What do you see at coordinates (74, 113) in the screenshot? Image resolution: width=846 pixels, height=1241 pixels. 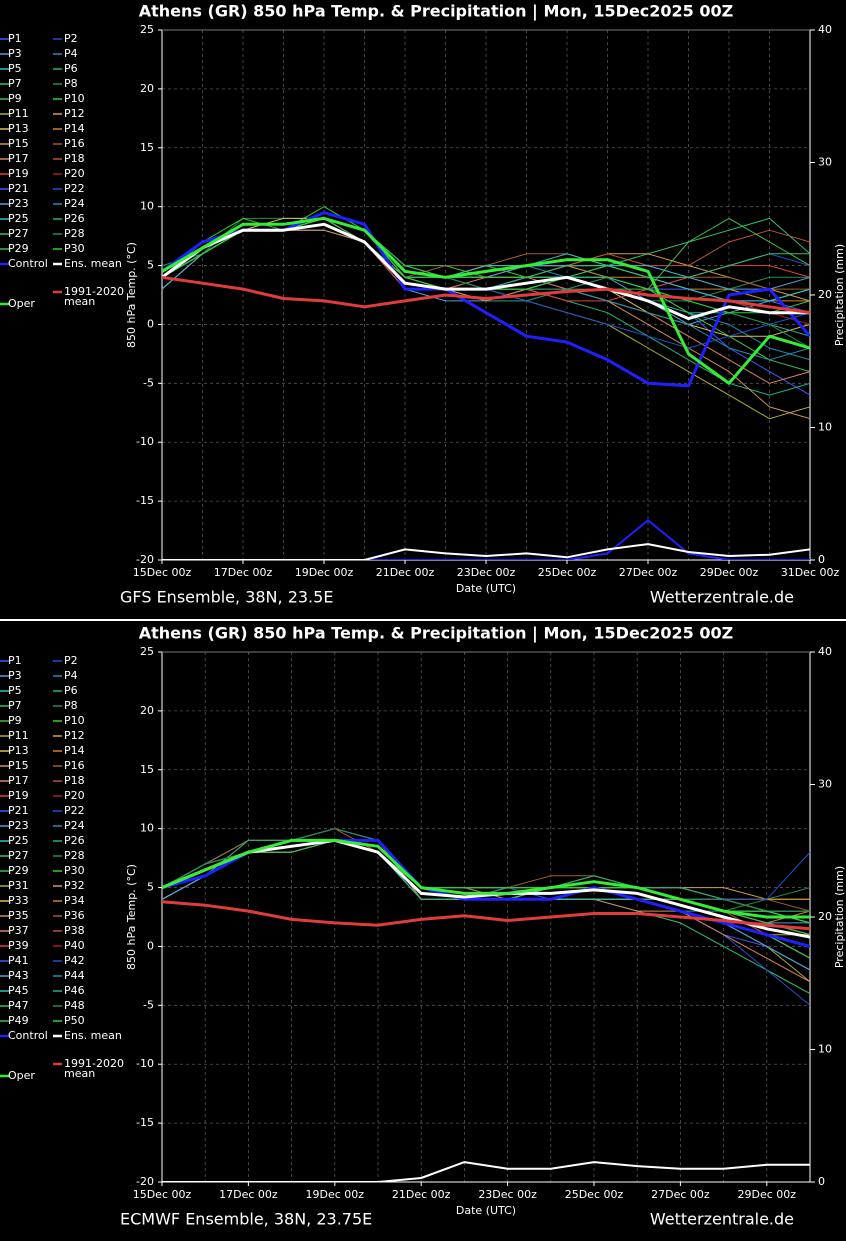 I see `legend-label: P12` at bounding box center [74, 113].